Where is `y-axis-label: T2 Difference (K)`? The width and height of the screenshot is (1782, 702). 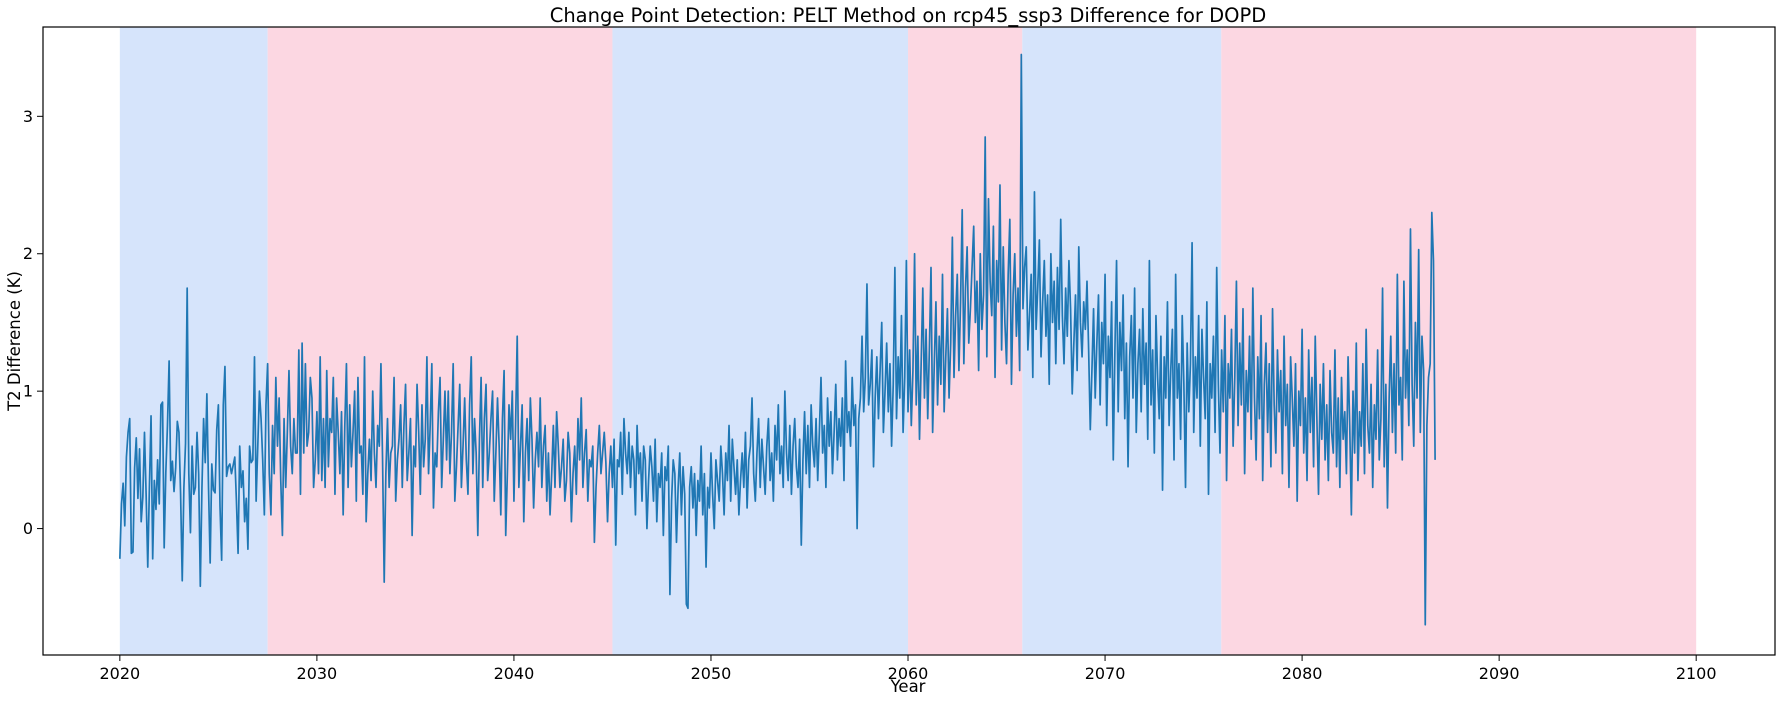
y-axis-label: T2 Difference (K) is located at coordinates (14, 341).